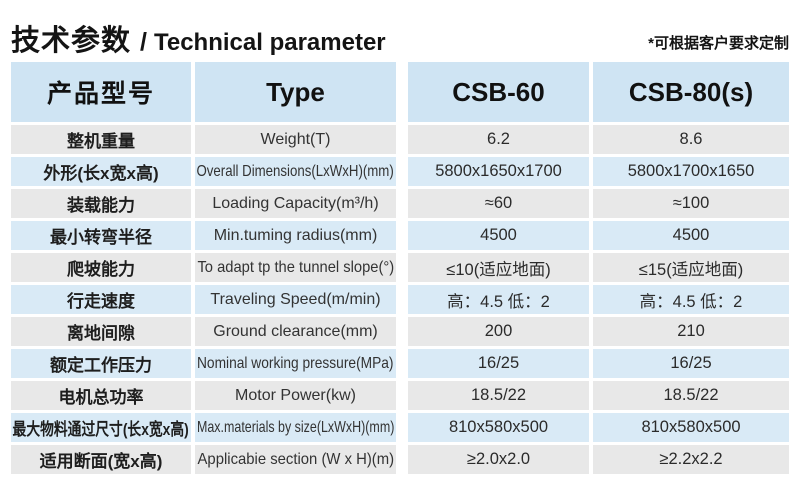 The height and width of the screenshot is (499, 800). I want to click on table-header-row: 产品型号 Type CSB-60 CSB-80(s), so click(400, 92).